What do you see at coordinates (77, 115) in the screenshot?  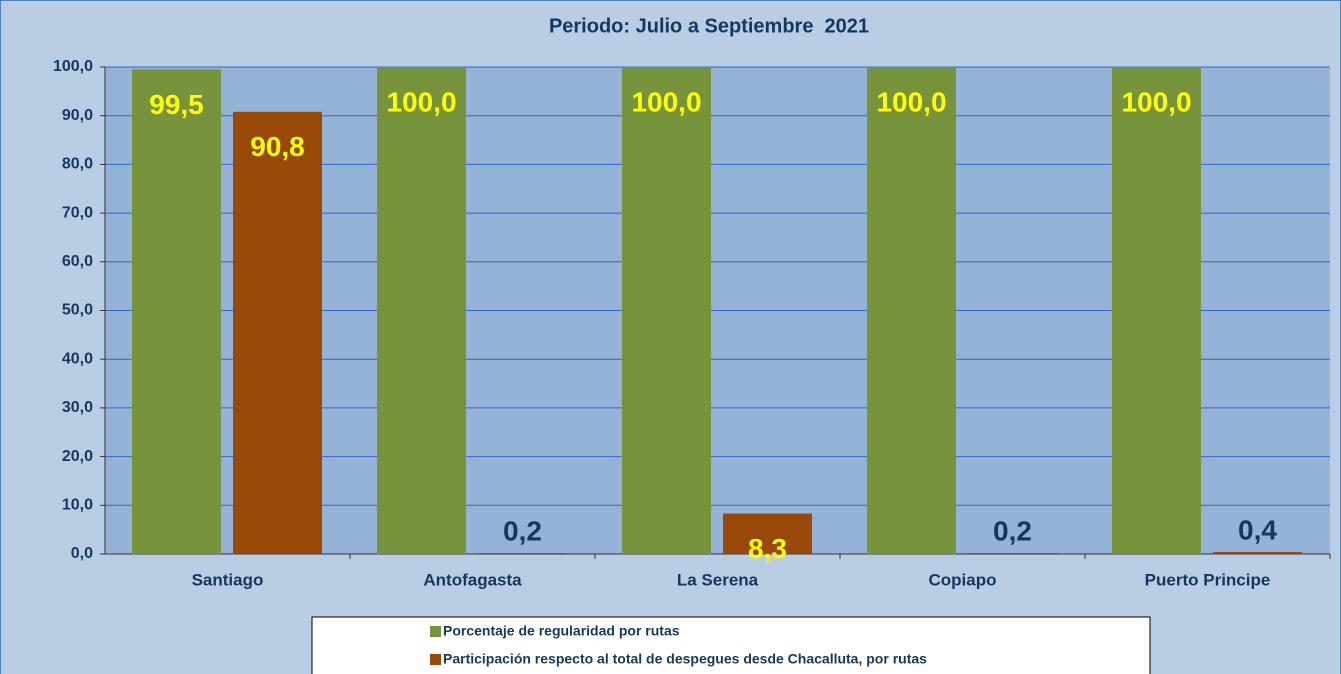 I see `y-tick-label: 90,0` at bounding box center [77, 115].